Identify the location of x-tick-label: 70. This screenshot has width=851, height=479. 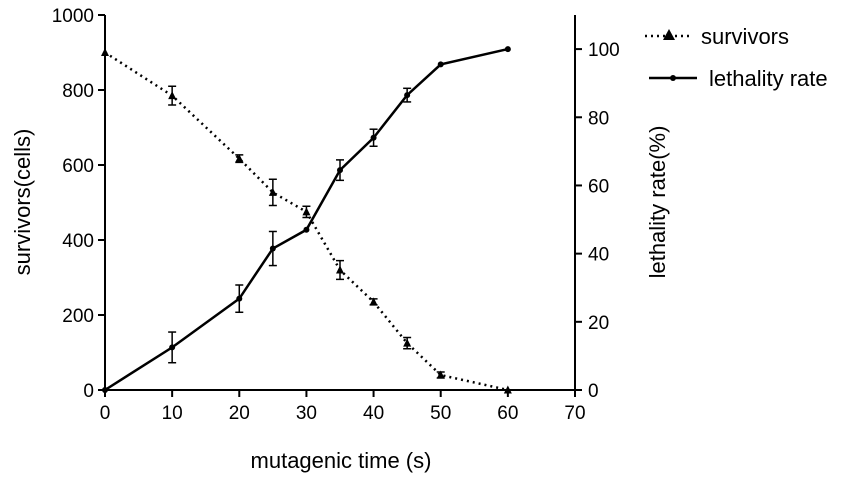
(574, 413).